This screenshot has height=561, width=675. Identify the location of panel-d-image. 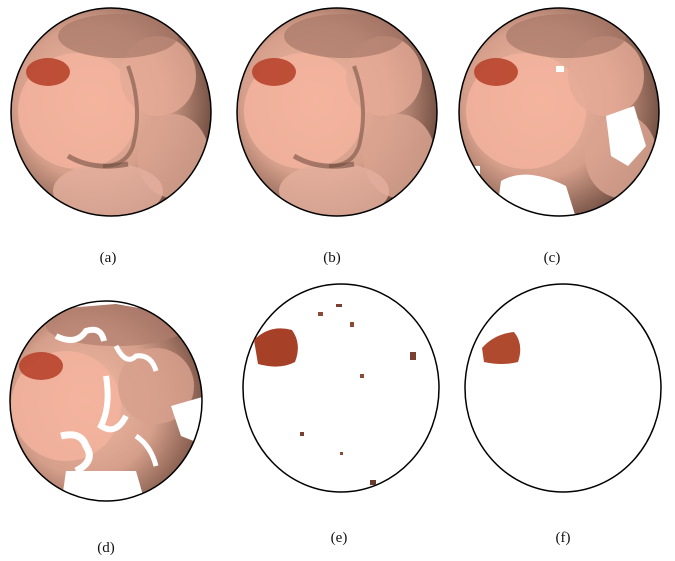
(106, 401).